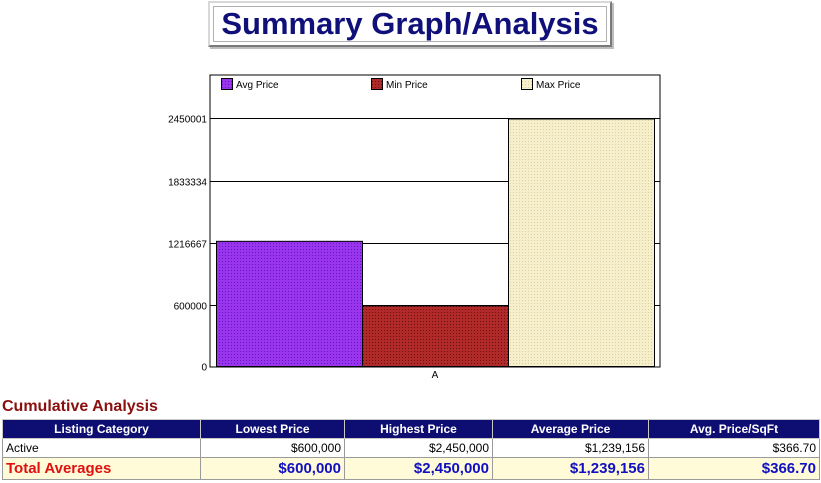  Describe the element at coordinates (734, 448) in the screenshot. I see `cell-avg-price-sqft: $366.70` at that location.